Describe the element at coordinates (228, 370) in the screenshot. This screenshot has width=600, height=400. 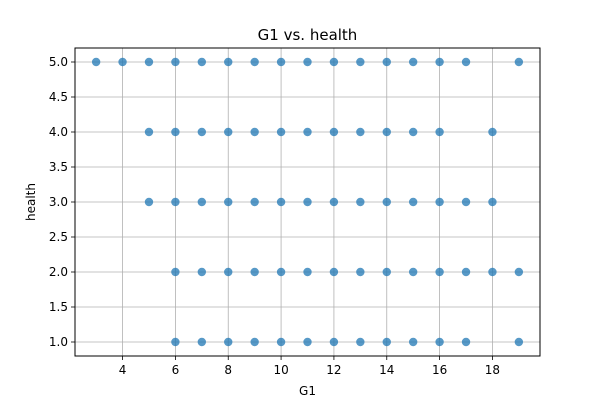
I see `x-tick-label: 8` at that location.